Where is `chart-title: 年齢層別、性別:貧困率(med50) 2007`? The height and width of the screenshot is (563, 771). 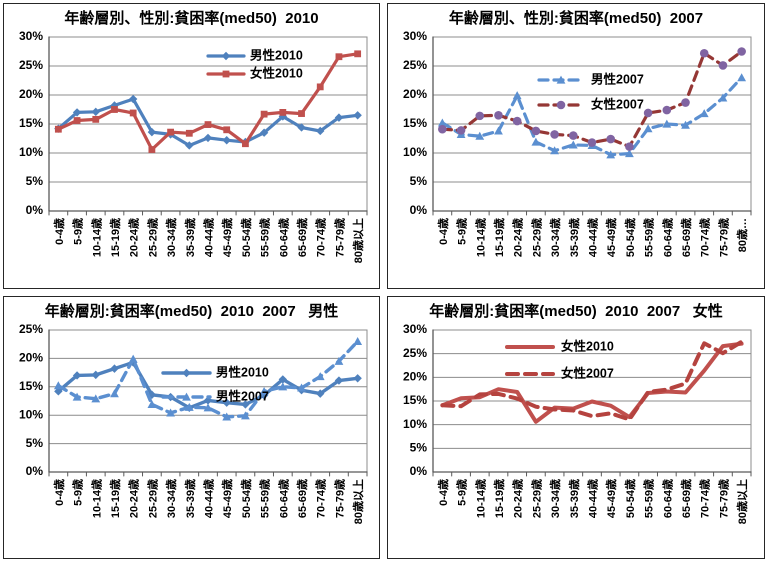
chart-title: 年齢層別、性別:貧困率(med50) 2007 is located at coordinates (576, 18).